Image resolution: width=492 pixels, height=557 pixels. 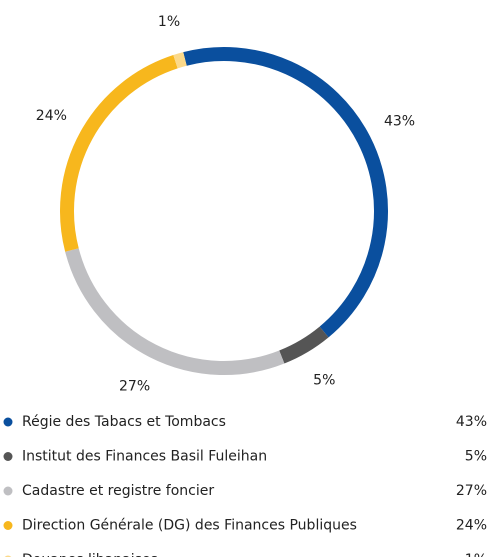 What do you see at coordinates (169, 22) in the screenshot?
I see `slice-label: 1%` at bounding box center [169, 22].